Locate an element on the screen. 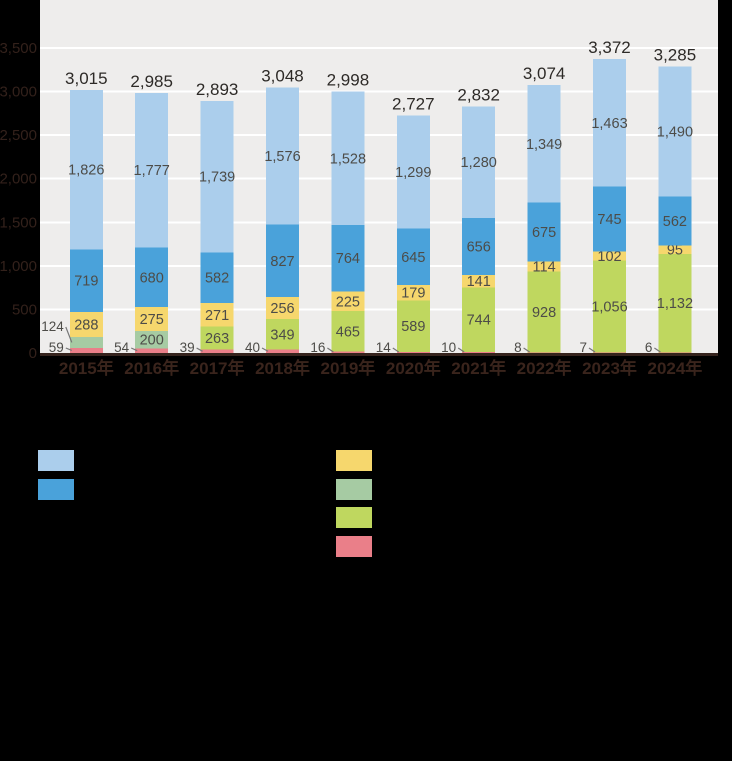  segment-value-label: 256 is located at coordinates (282, 309).